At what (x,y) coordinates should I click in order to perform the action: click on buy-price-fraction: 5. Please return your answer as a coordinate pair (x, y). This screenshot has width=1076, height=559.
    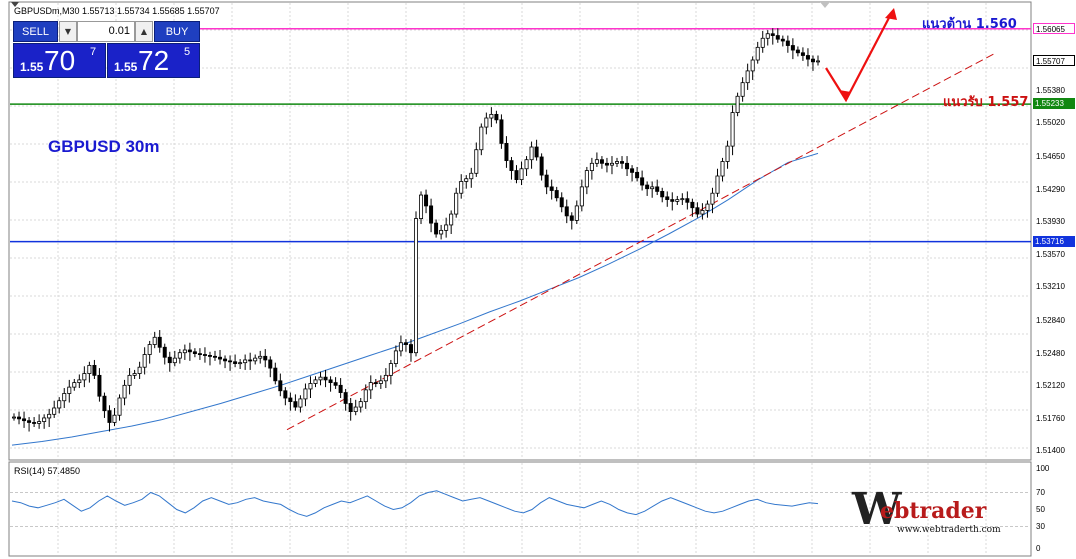
    Looking at the image, I should click on (187, 52).